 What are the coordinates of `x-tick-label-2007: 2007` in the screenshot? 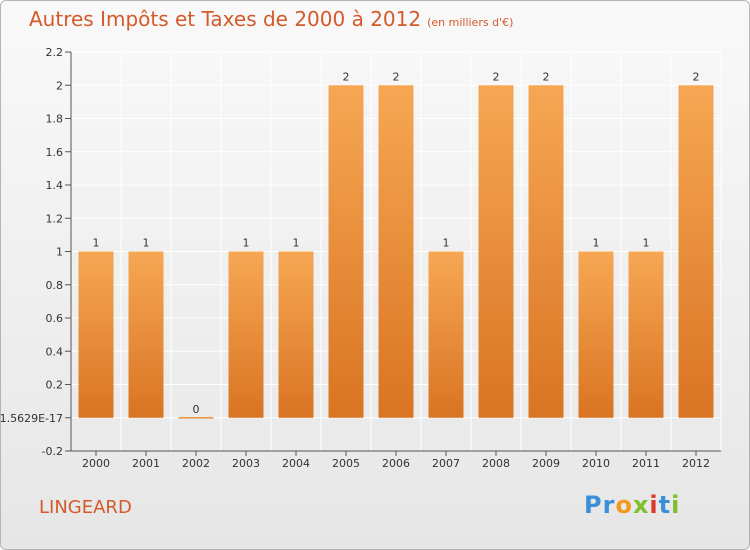 It's located at (446, 463).